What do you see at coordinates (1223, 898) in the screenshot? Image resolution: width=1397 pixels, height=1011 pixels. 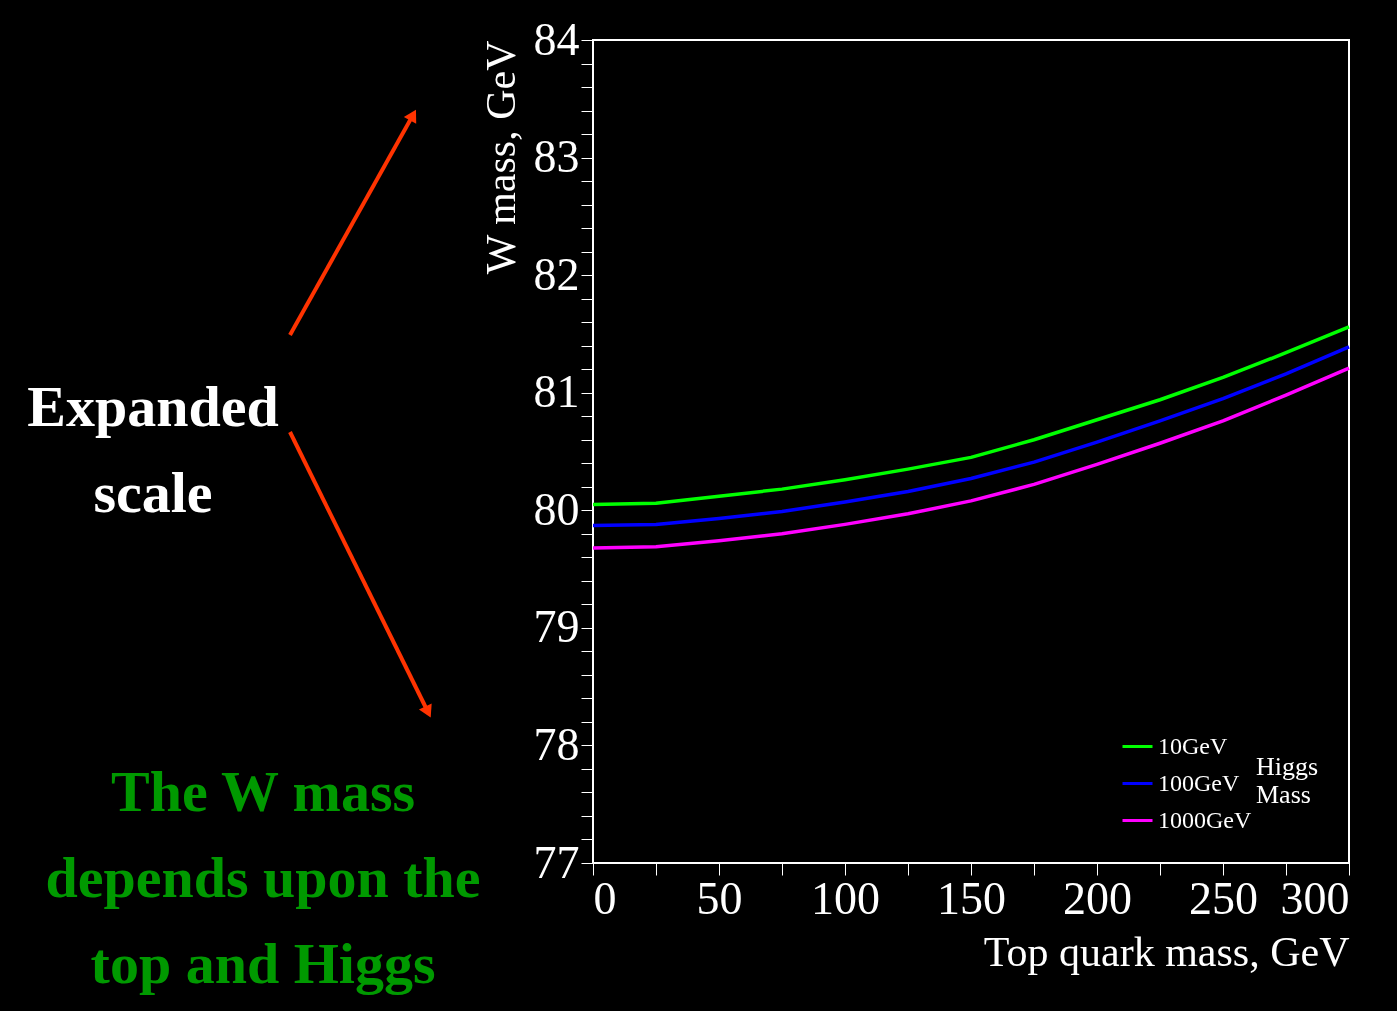 I see `x-tick-label: 250` at bounding box center [1223, 898].